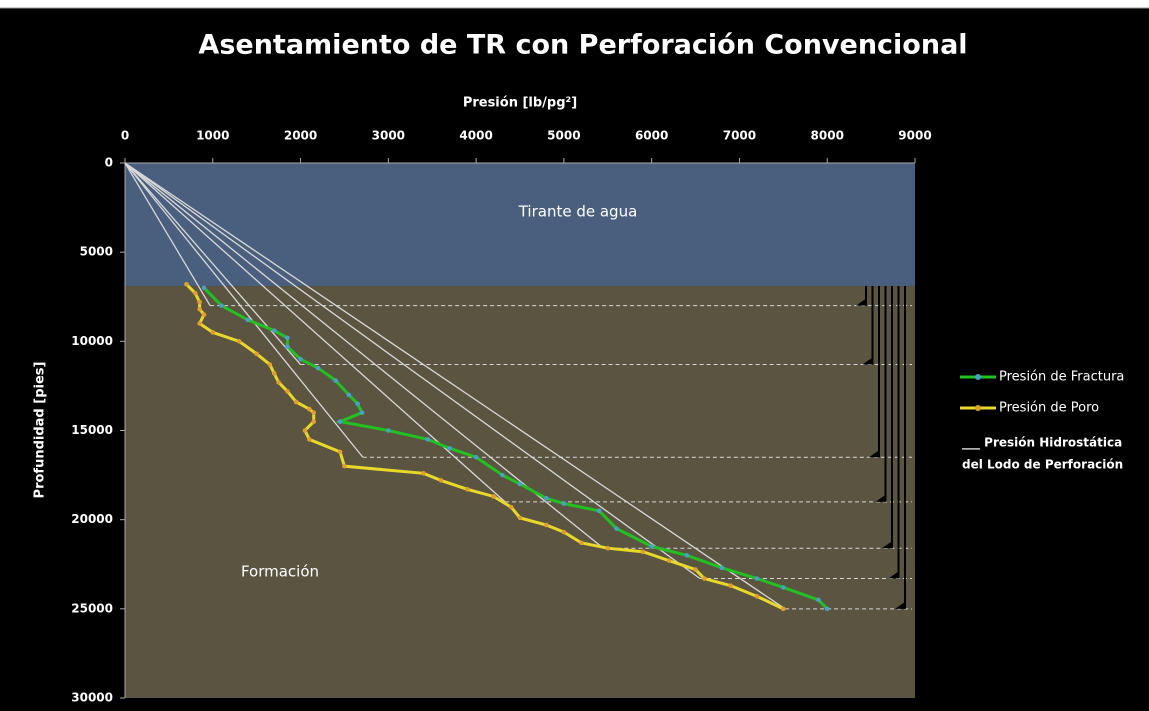  Describe the element at coordinates (388, 136) in the screenshot. I see `x-tick-label: 3000` at that location.